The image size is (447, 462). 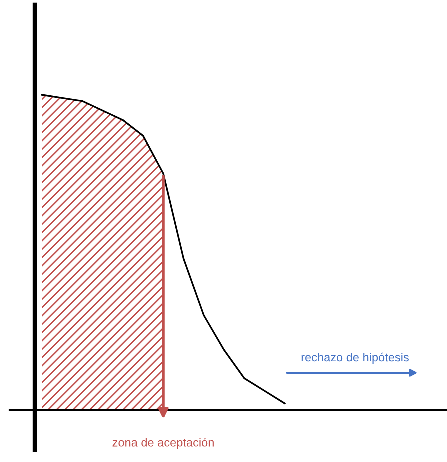 I want to click on text: zona de aceptación, so click(x=163, y=444).